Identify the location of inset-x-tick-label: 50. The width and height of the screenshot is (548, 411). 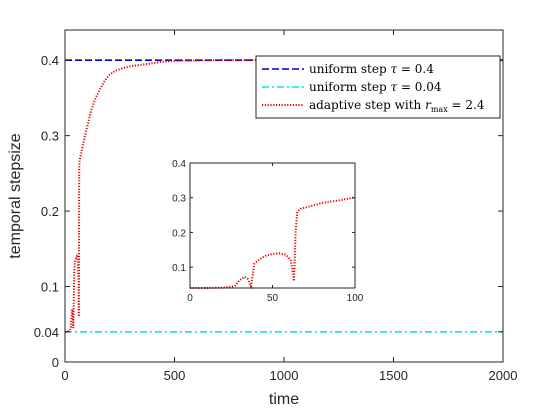
(273, 298).